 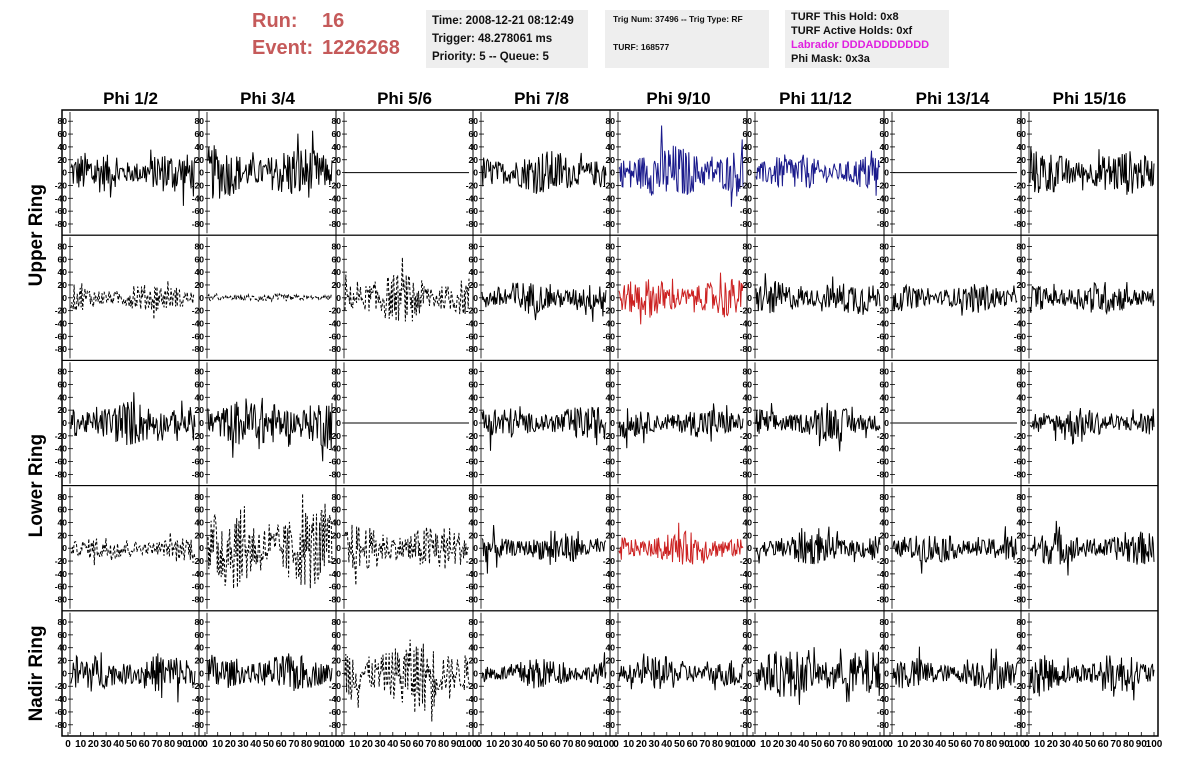 What do you see at coordinates (992, 744) in the screenshot?
I see `x-tick-label: 80` at bounding box center [992, 744].